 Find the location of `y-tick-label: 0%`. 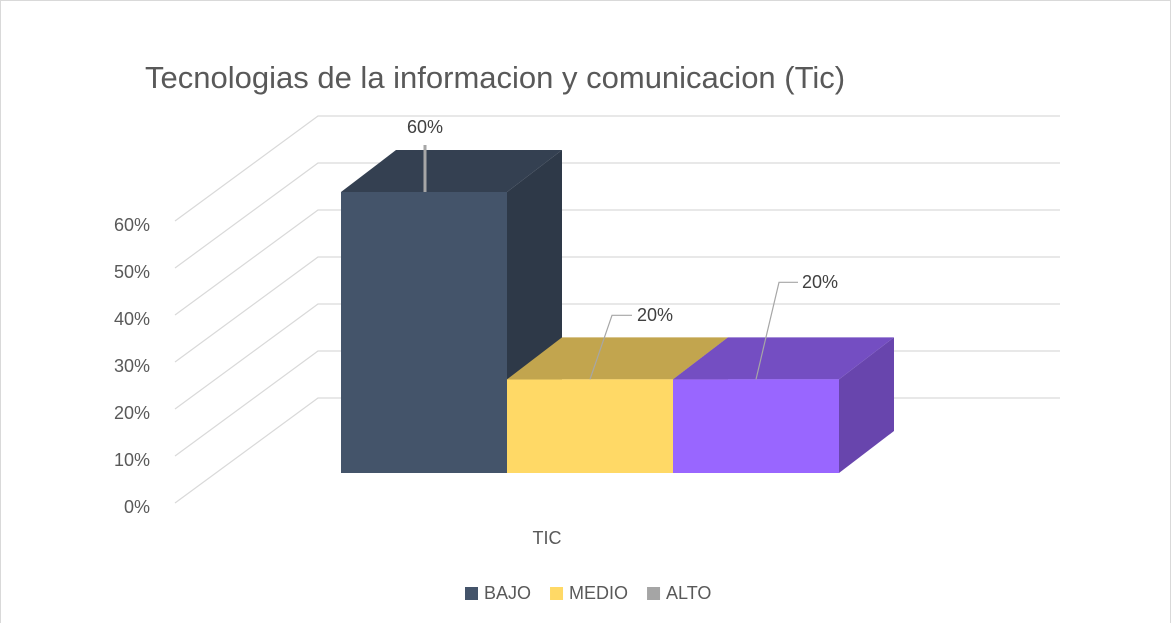

y-tick-label: 0% is located at coordinates (137, 507).